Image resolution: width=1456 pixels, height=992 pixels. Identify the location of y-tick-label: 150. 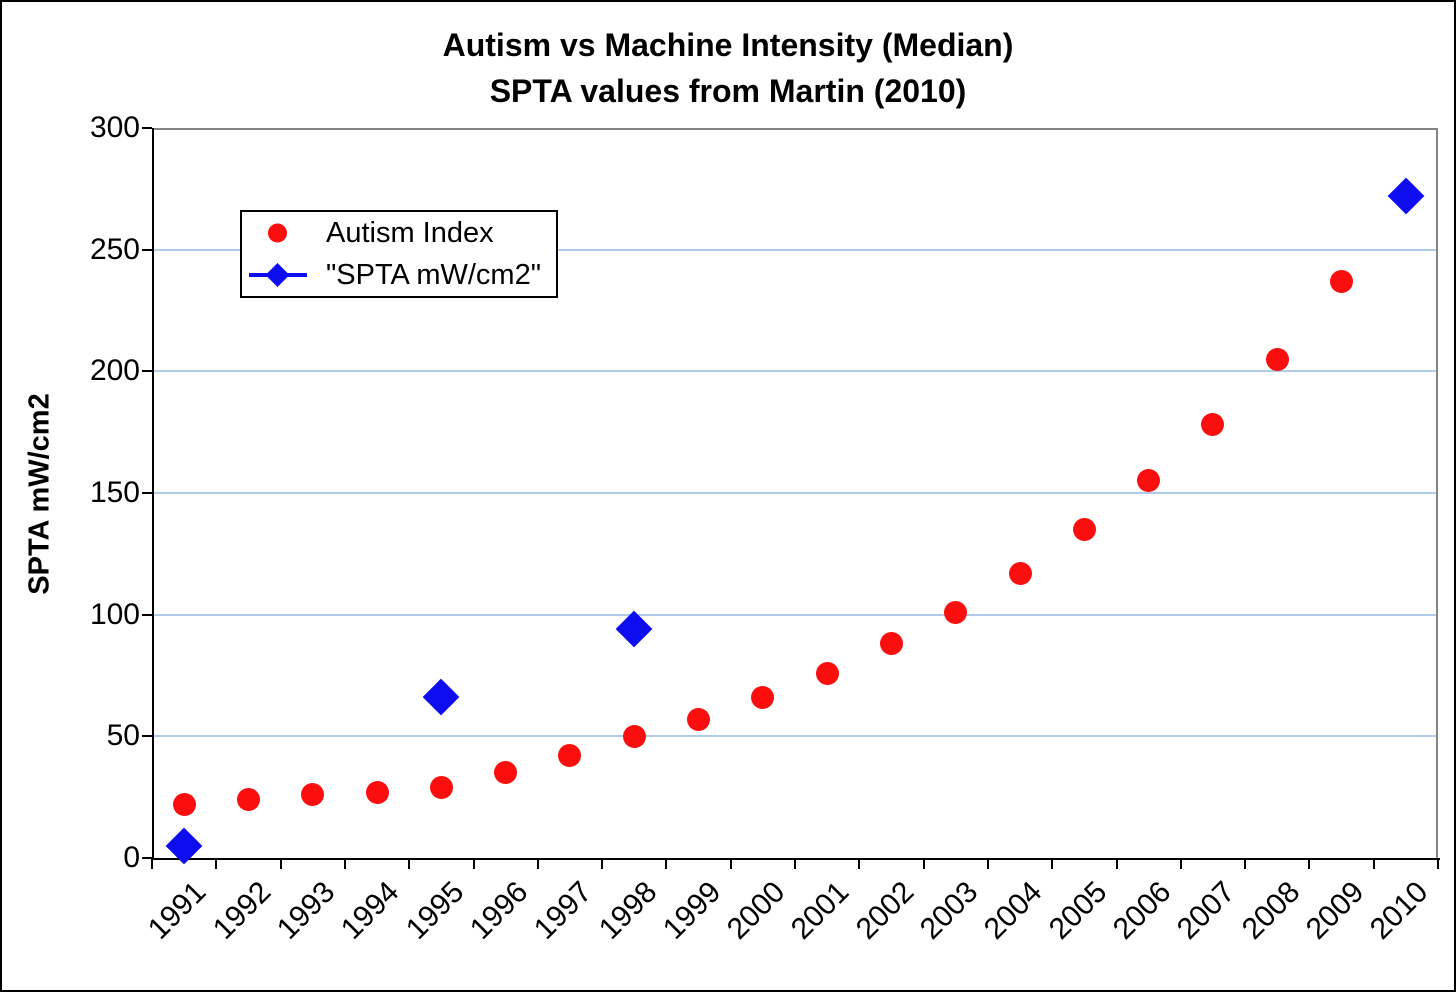
(114, 492).